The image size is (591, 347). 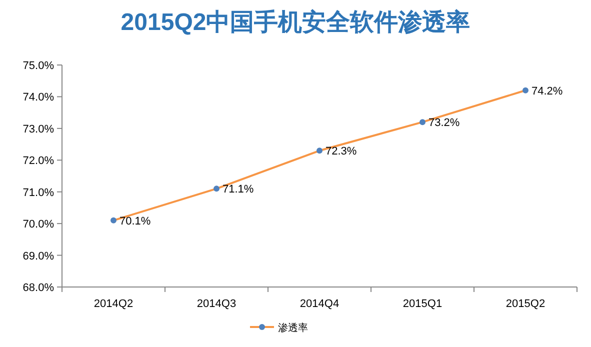 I want to click on x-tick-label: 2014Q2, so click(x=114, y=304).